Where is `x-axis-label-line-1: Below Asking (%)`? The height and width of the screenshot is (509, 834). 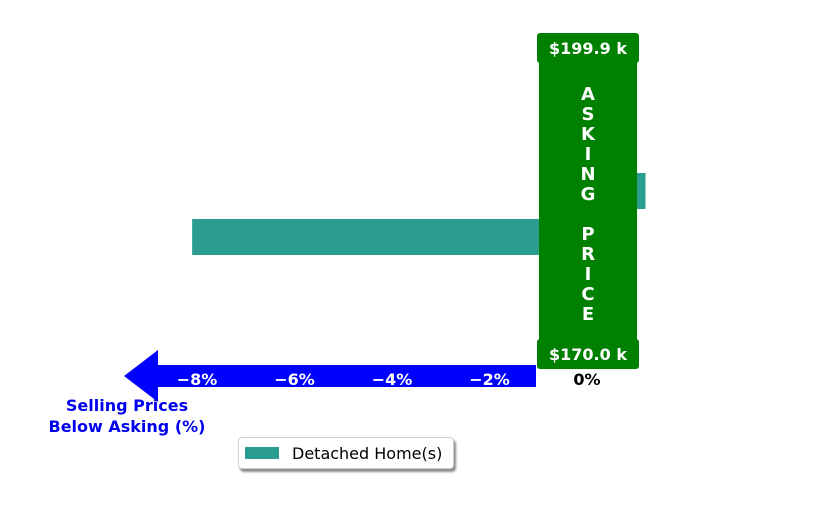 x-axis-label-line-1: Below Asking (%) is located at coordinates (127, 426).